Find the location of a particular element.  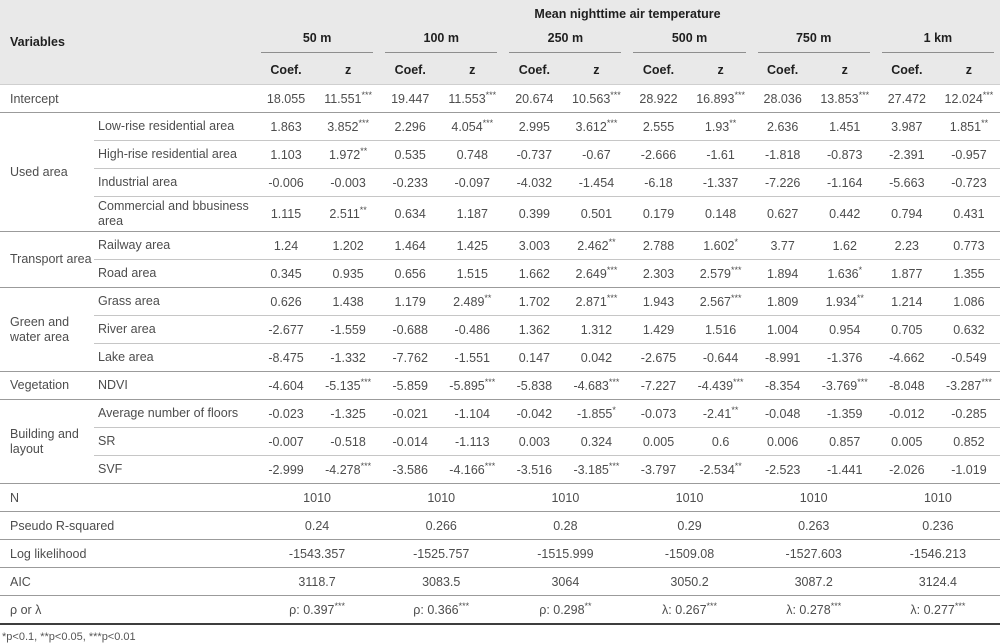

variable-label: SVF is located at coordinates (174, 469).